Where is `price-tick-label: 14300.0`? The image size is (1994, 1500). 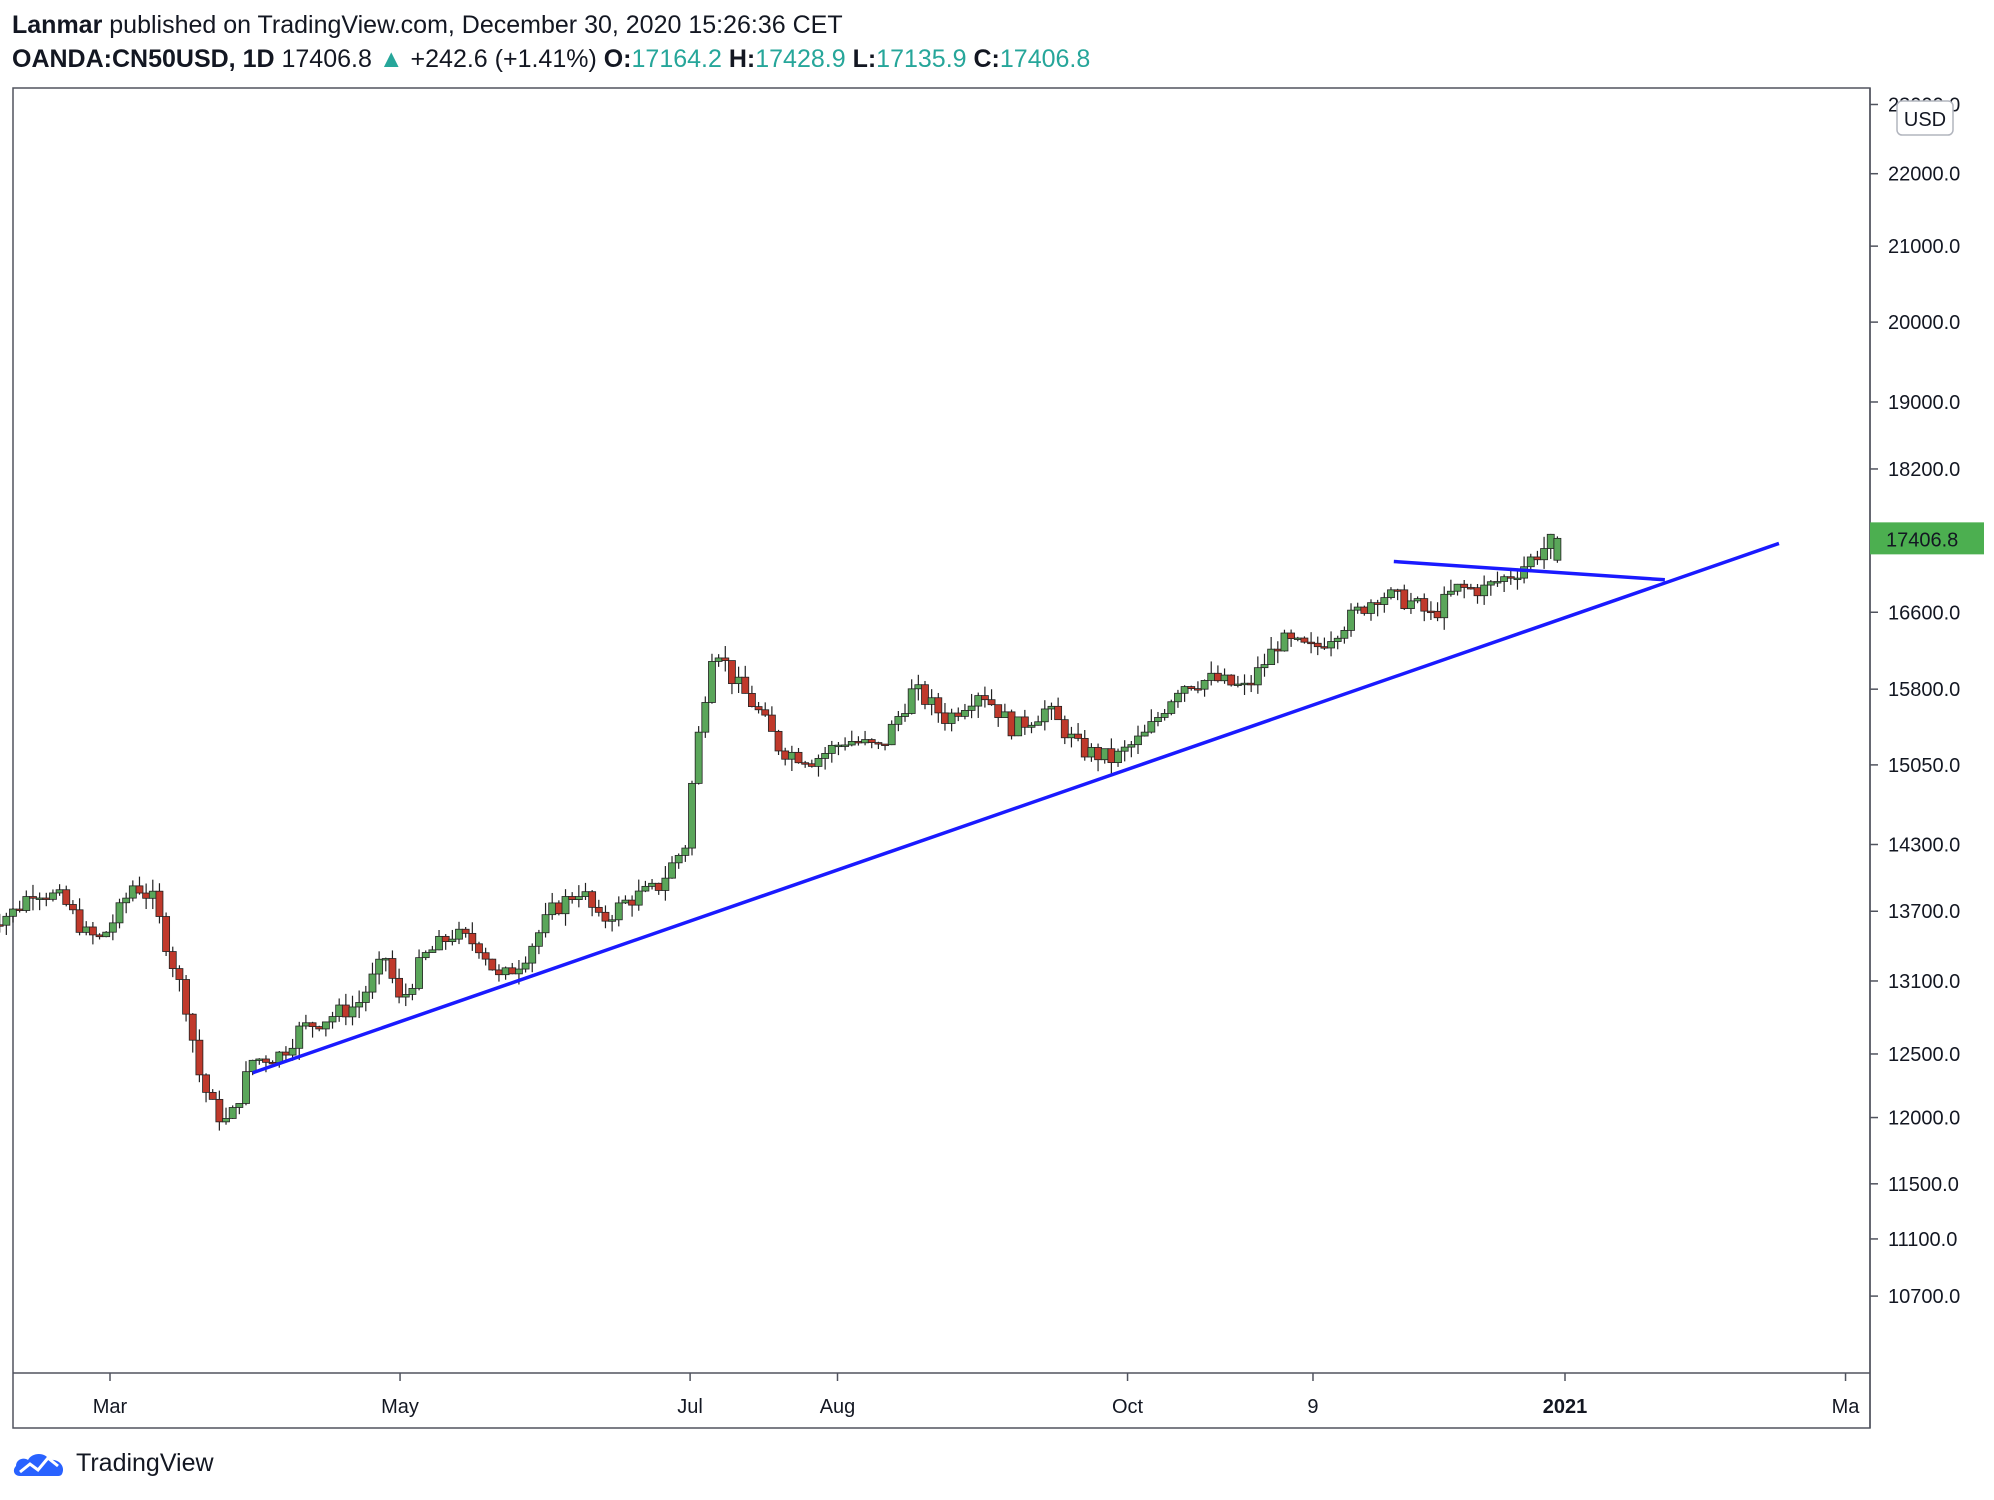 price-tick-label: 14300.0 is located at coordinates (1924, 845).